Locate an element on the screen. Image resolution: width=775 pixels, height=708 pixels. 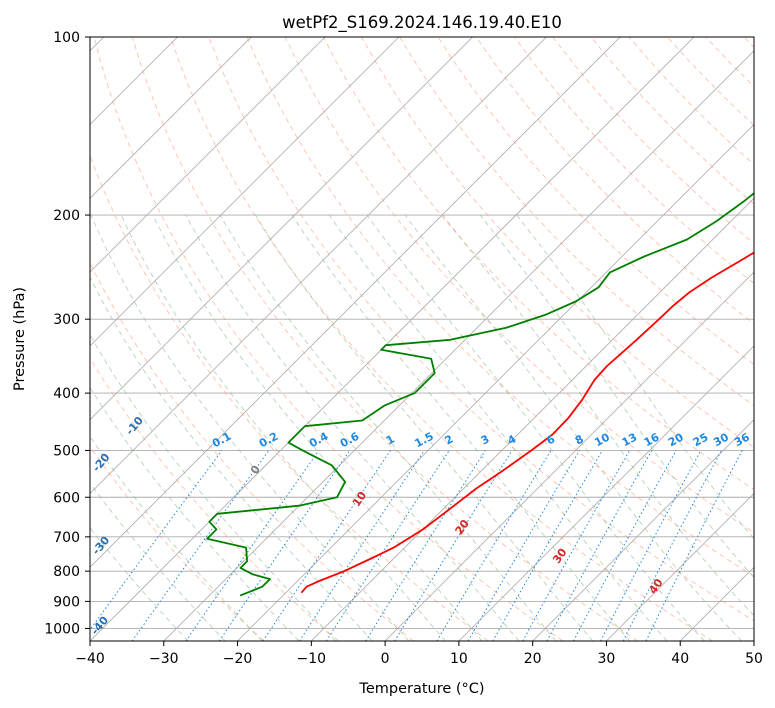
y-axis-ticks: 100 200 300 400 500 600 700 800 900 1000 is located at coordinates (67, 333).